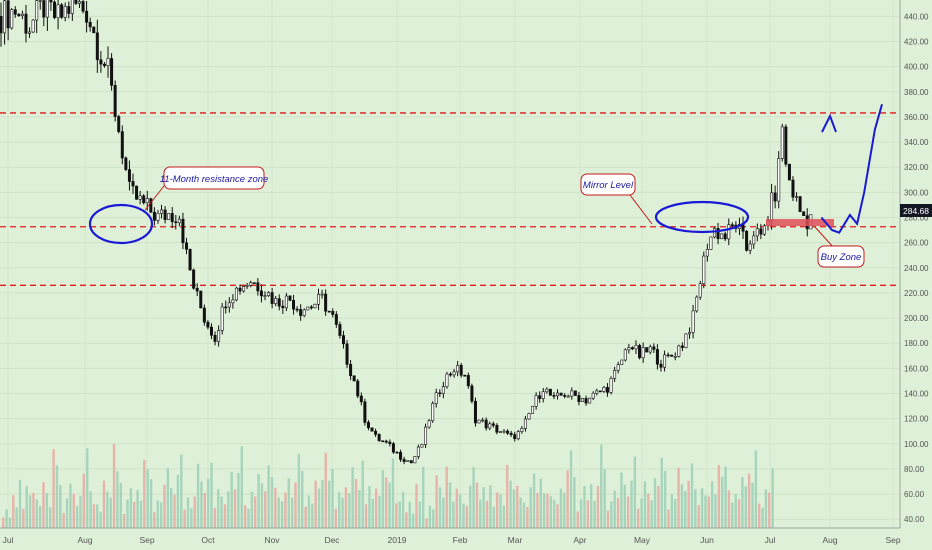 Image resolution: width=932 pixels, height=550 pixels. What do you see at coordinates (916, 16) in the screenshot?
I see `y-tick-label: 440.00` at bounding box center [916, 16].